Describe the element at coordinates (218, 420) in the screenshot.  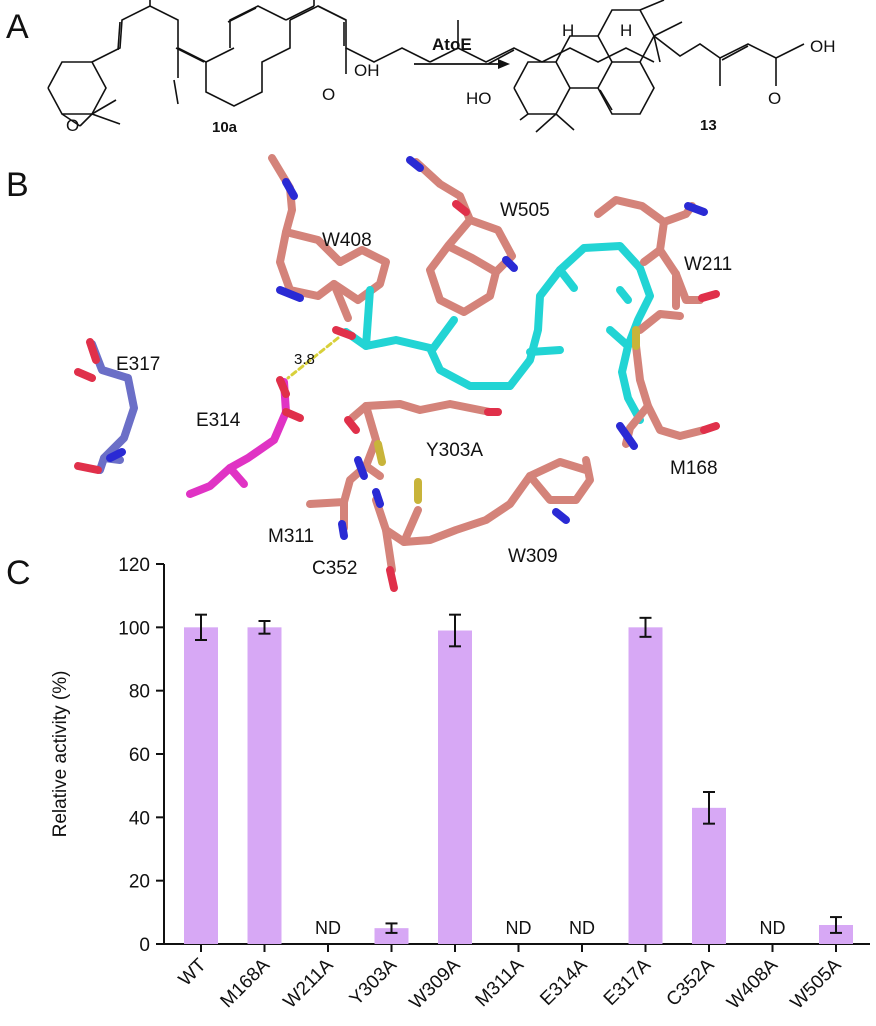
I see `residue-label-e314: E314` at that location.